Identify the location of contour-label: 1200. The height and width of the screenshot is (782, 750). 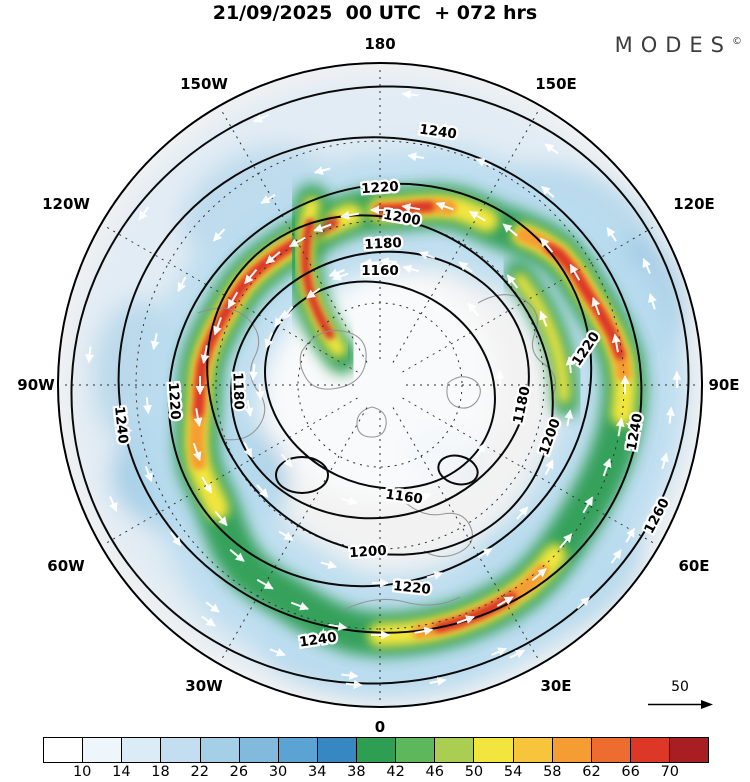
(368, 552).